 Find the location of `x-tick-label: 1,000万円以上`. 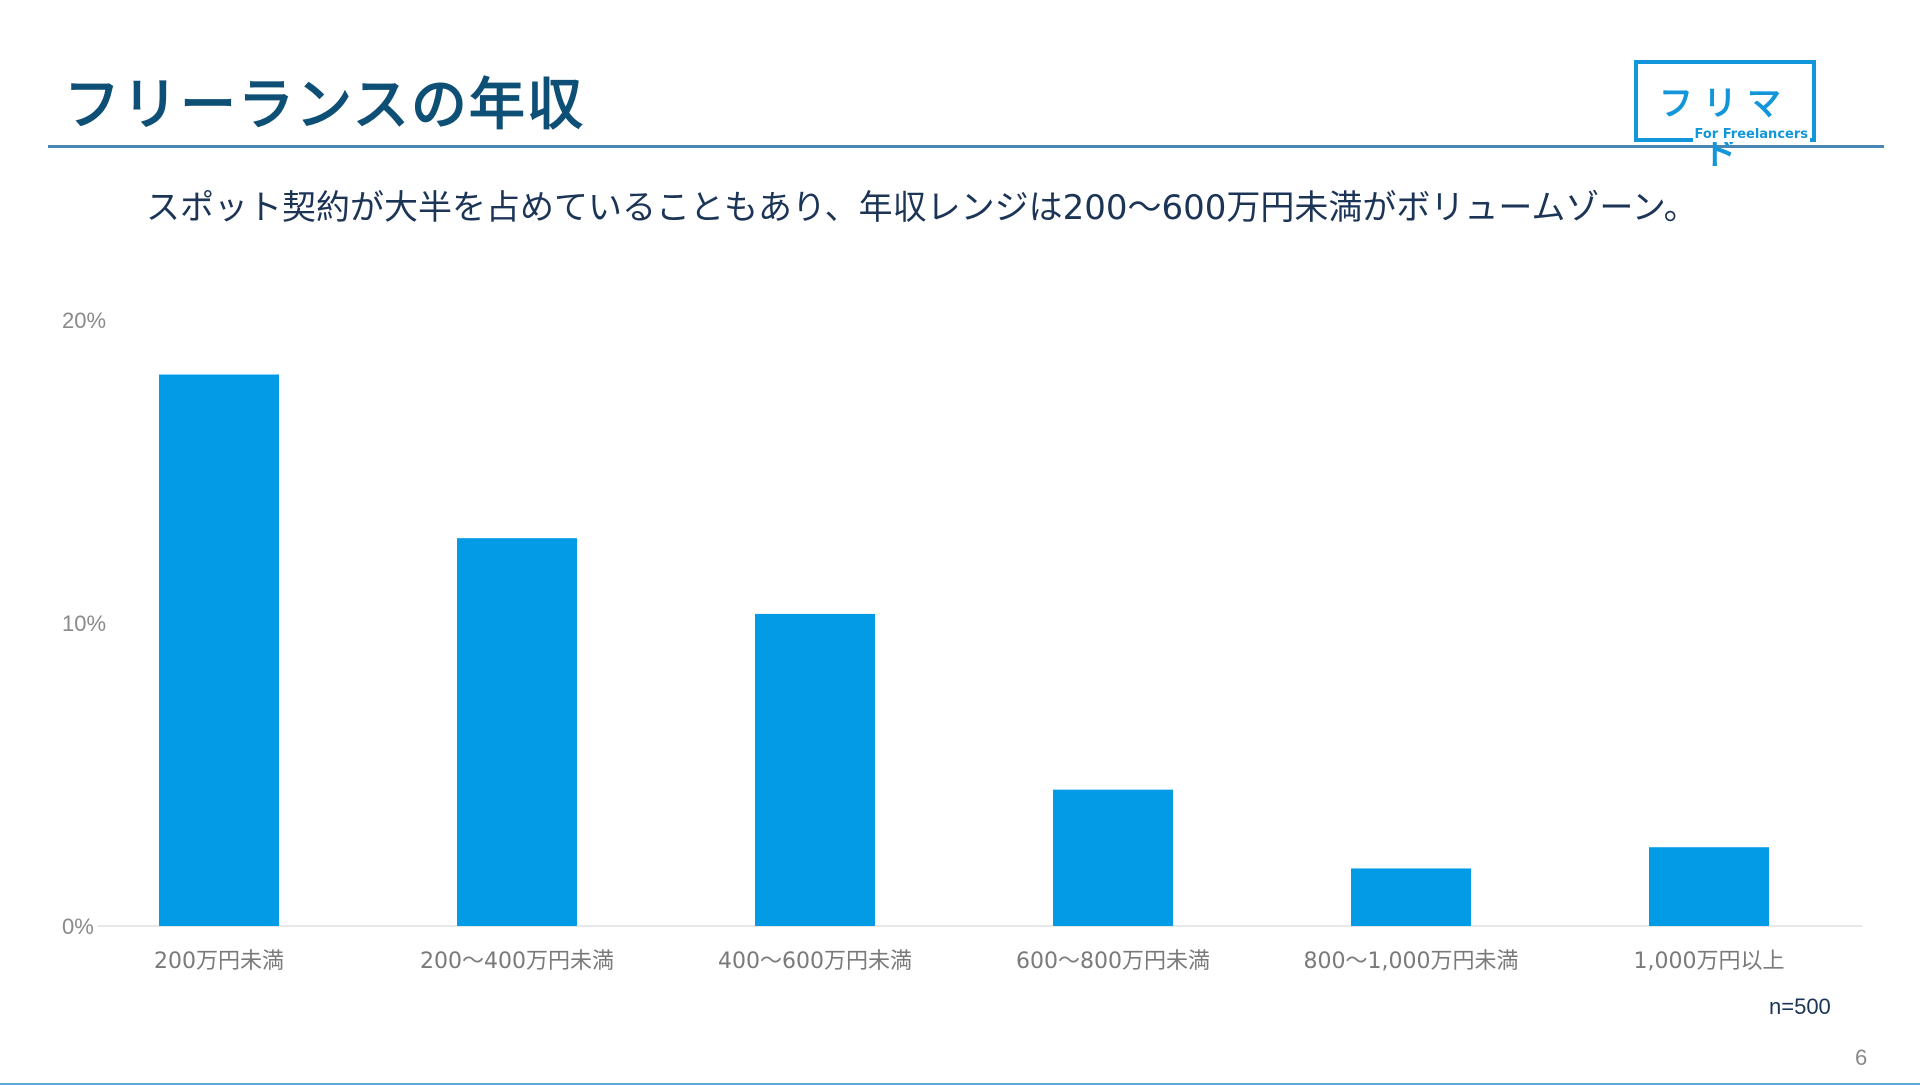

x-tick-label: 1,000万円以上 is located at coordinates (1709, 961).